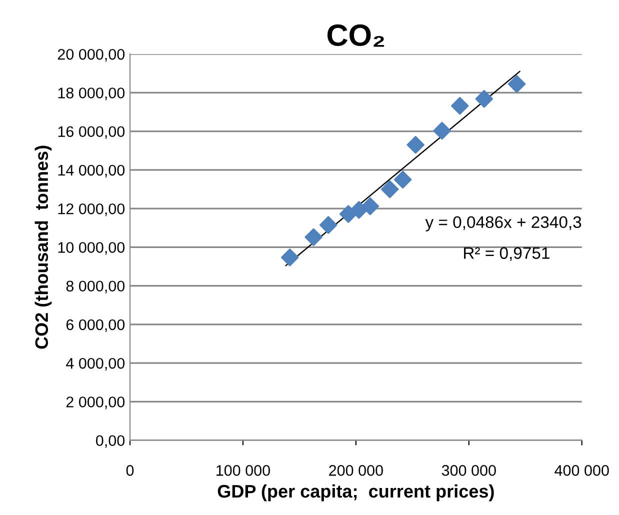 This screenshot has width=619, height=515. Describe the element at coordinates (91, 55) in the screenshot. I see `y-tick-label: 20 000,00` at that location.